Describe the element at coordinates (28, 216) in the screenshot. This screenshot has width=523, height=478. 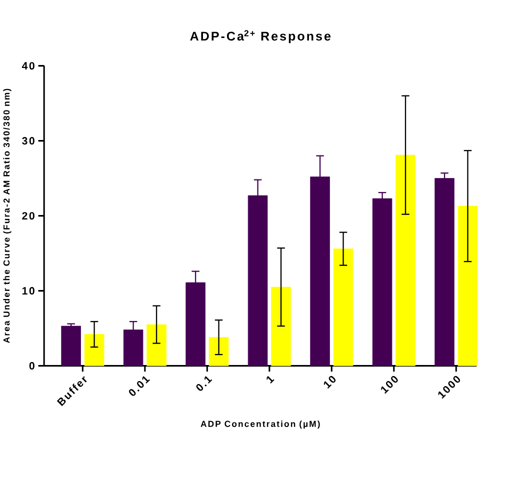
I see `y-tick-label: 20` at that location.